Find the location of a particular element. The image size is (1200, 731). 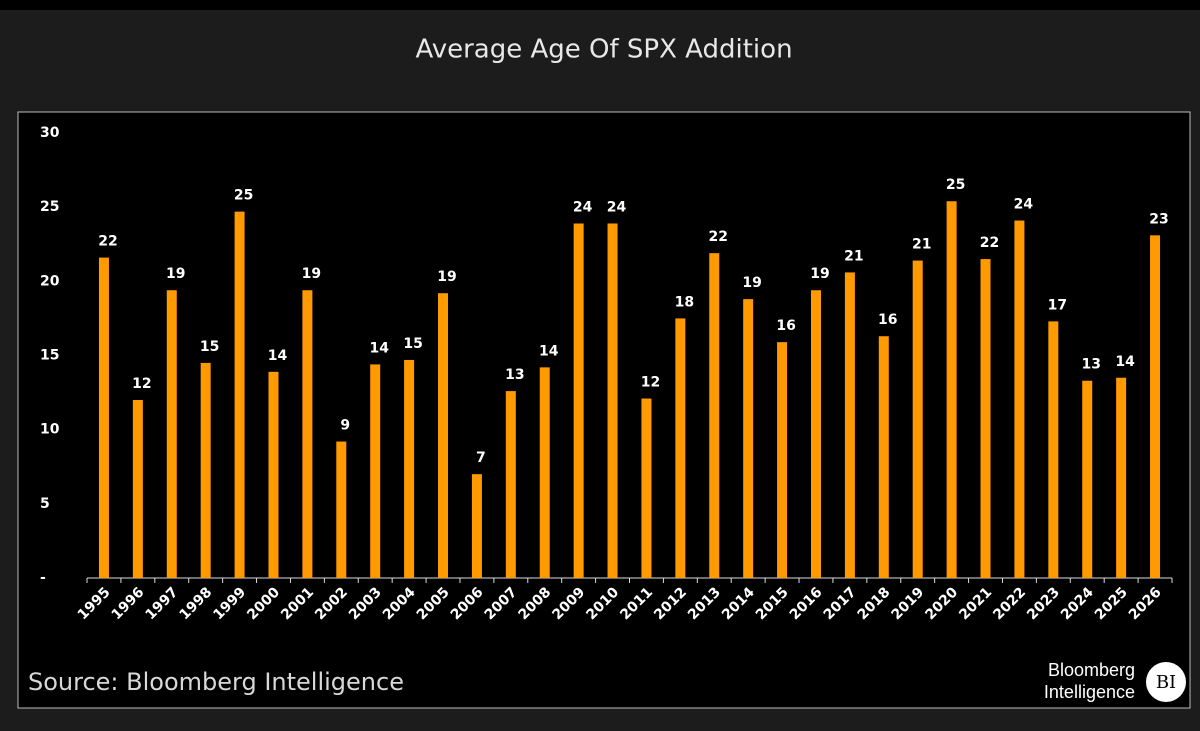

y-tick-label: 10 is located at coordinates (50, 430).